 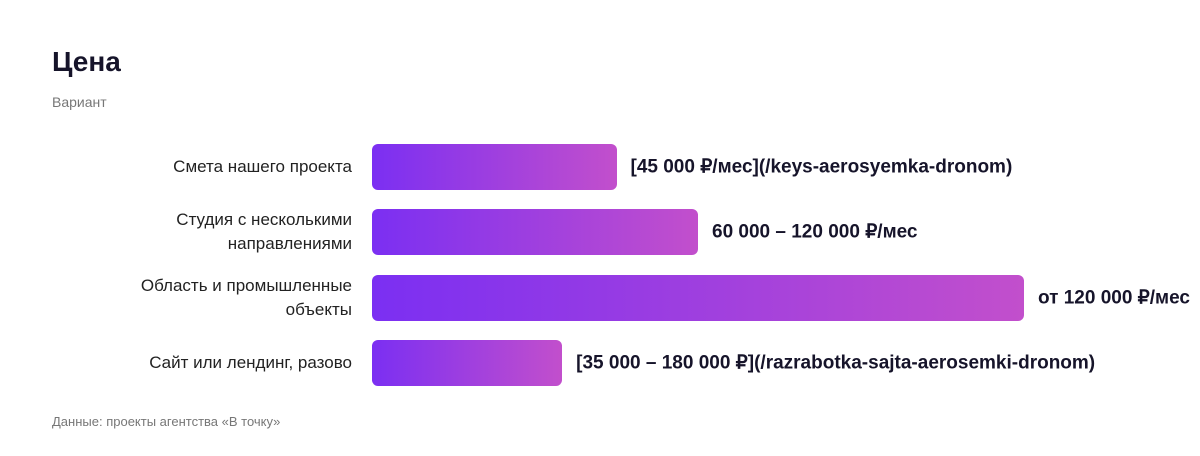 What do you see at coordinates (79, 102) in the screenshot?
I see `chart-subtitle: Вариант` at bounding box center [79, 102].